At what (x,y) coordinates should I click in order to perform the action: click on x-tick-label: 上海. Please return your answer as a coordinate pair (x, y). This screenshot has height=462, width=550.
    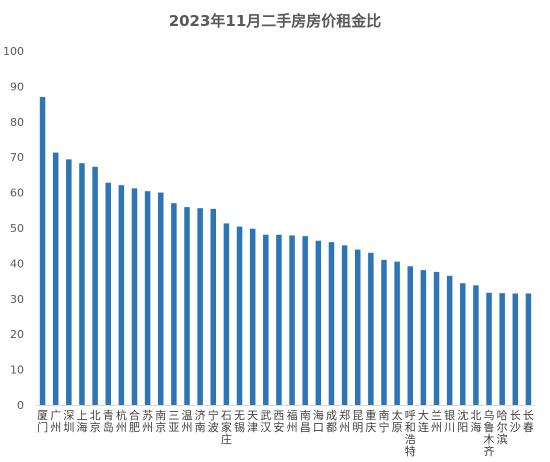
    Looking at the image, I should click on (81, 421).